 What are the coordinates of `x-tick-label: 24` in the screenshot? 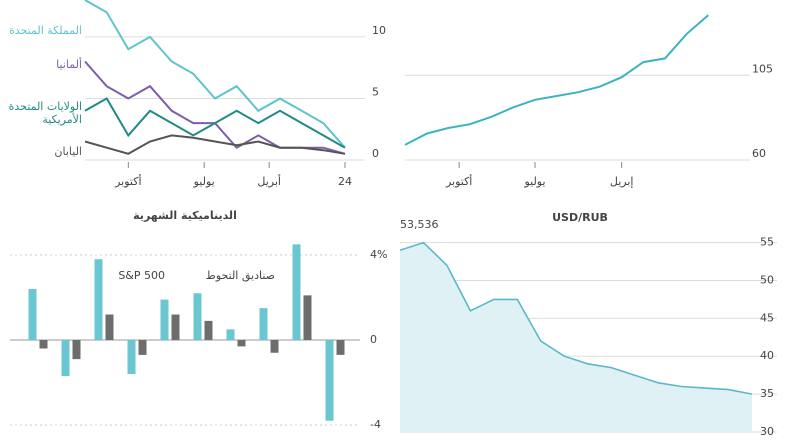 It's located at (345, 181).